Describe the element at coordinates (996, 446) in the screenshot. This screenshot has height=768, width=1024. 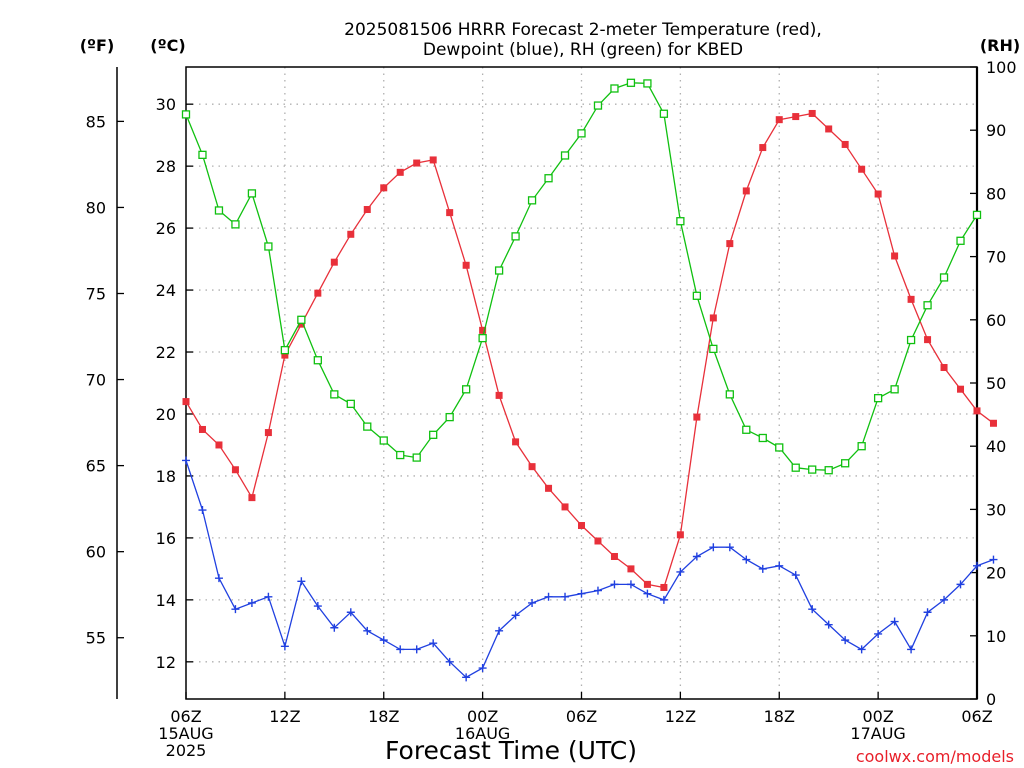
I see `rh-tick-label: 40` at that location.